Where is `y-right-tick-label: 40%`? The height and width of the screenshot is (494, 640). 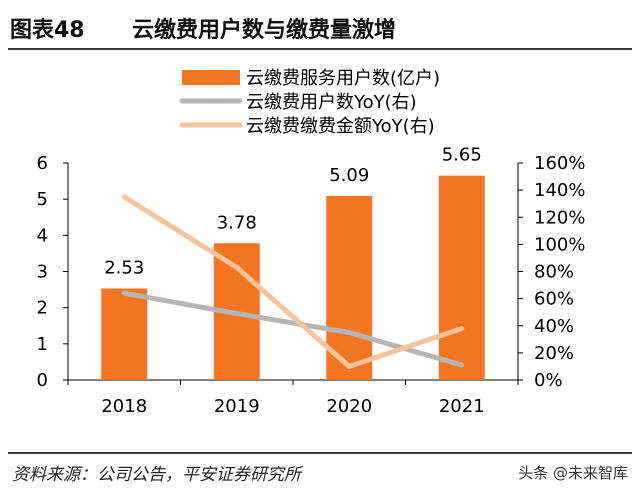
y-right-tick-label: 40% is located at coordinates (554, 326).